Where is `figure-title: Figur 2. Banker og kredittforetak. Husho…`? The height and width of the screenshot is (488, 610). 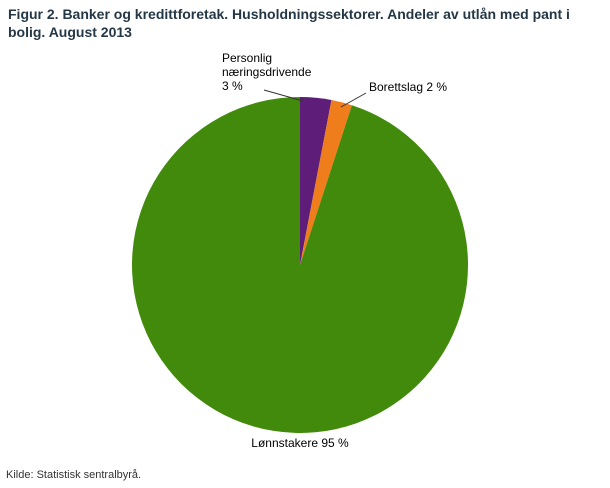
figure-title: Figur 2. Banker og kredittforetak. Husho… is located at coordinates (289, 23).